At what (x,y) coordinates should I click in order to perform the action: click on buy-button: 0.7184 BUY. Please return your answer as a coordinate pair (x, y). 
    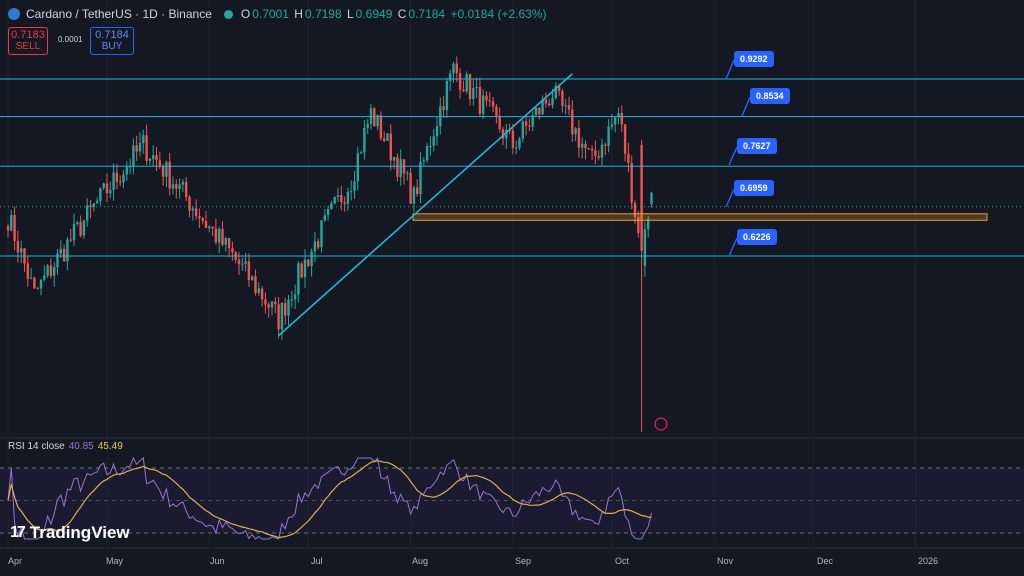
    Looking at the image, I should click on (112, 41).